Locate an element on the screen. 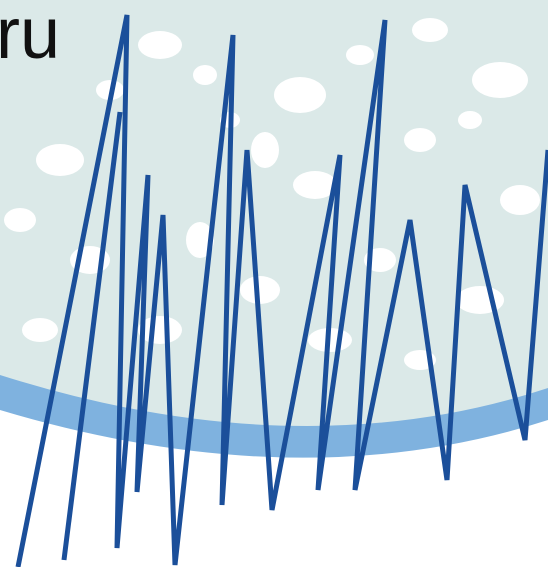 The width and height of the screenshot is (548, 567). logo-text: ru is located at coordinates (30, 37).